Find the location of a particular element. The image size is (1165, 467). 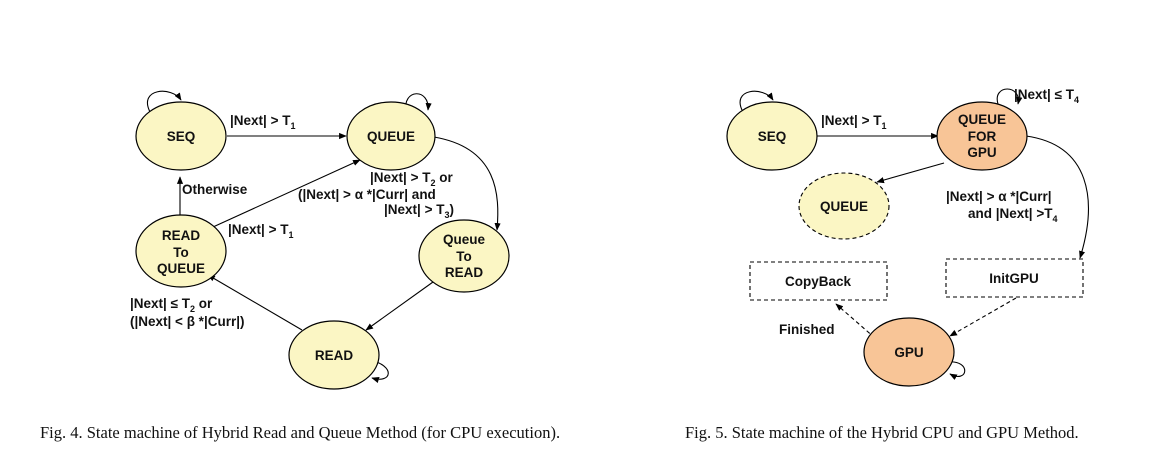

state-queue-to-read-line1: Queue is located at coordinates (464, 239).